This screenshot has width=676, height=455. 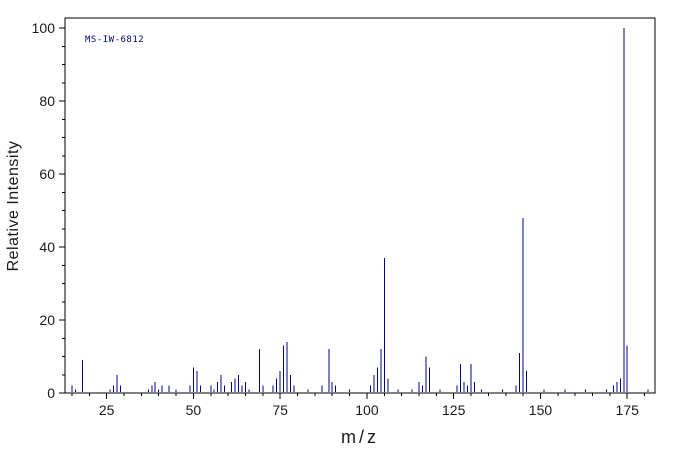 I want to click on svg-text: 80, so click(x=47, y=101).